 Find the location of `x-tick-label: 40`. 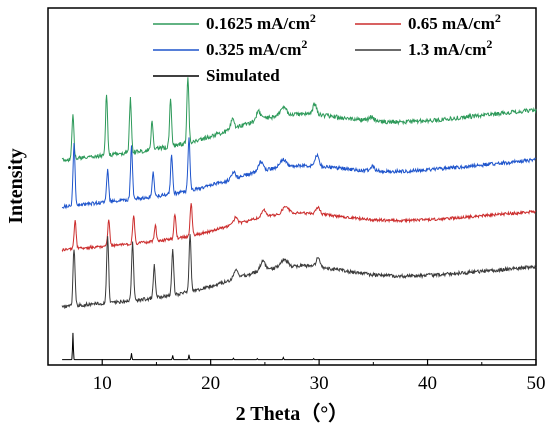

x-tick-label: 40 is located at coordinates (427, 383).